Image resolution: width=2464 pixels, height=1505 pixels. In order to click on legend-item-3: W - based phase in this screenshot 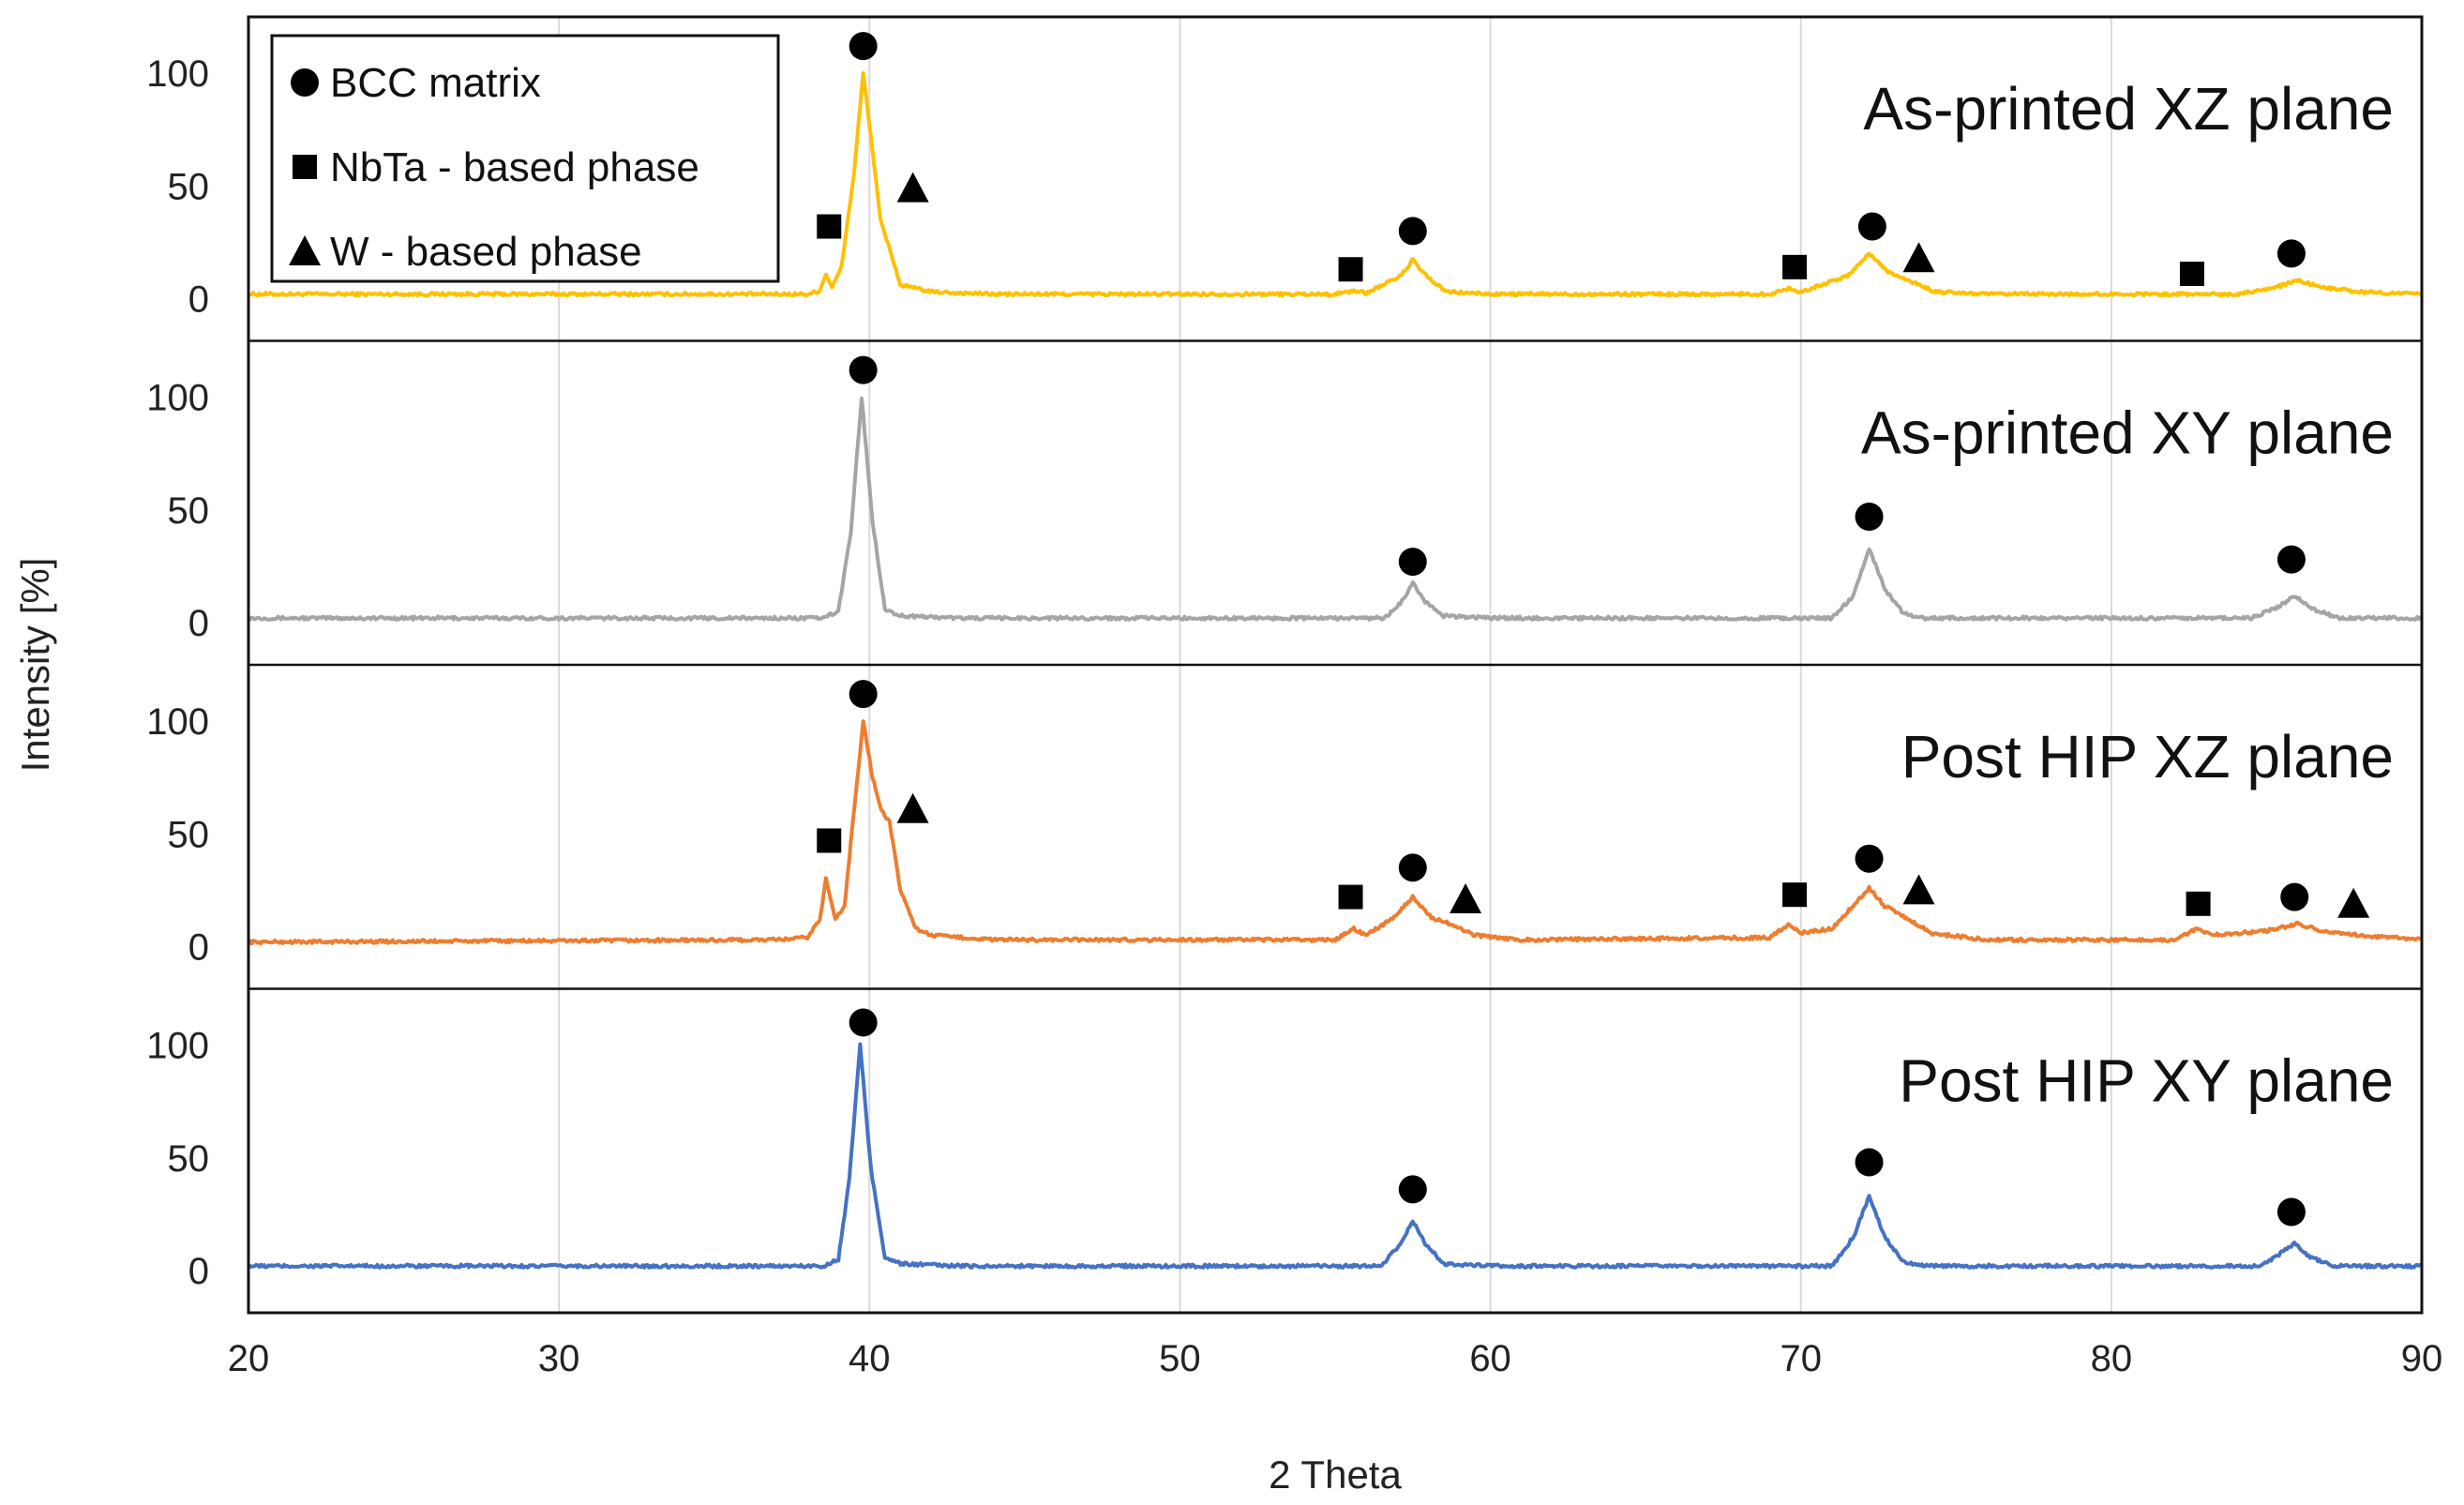, I will do `click(465, 252)`.